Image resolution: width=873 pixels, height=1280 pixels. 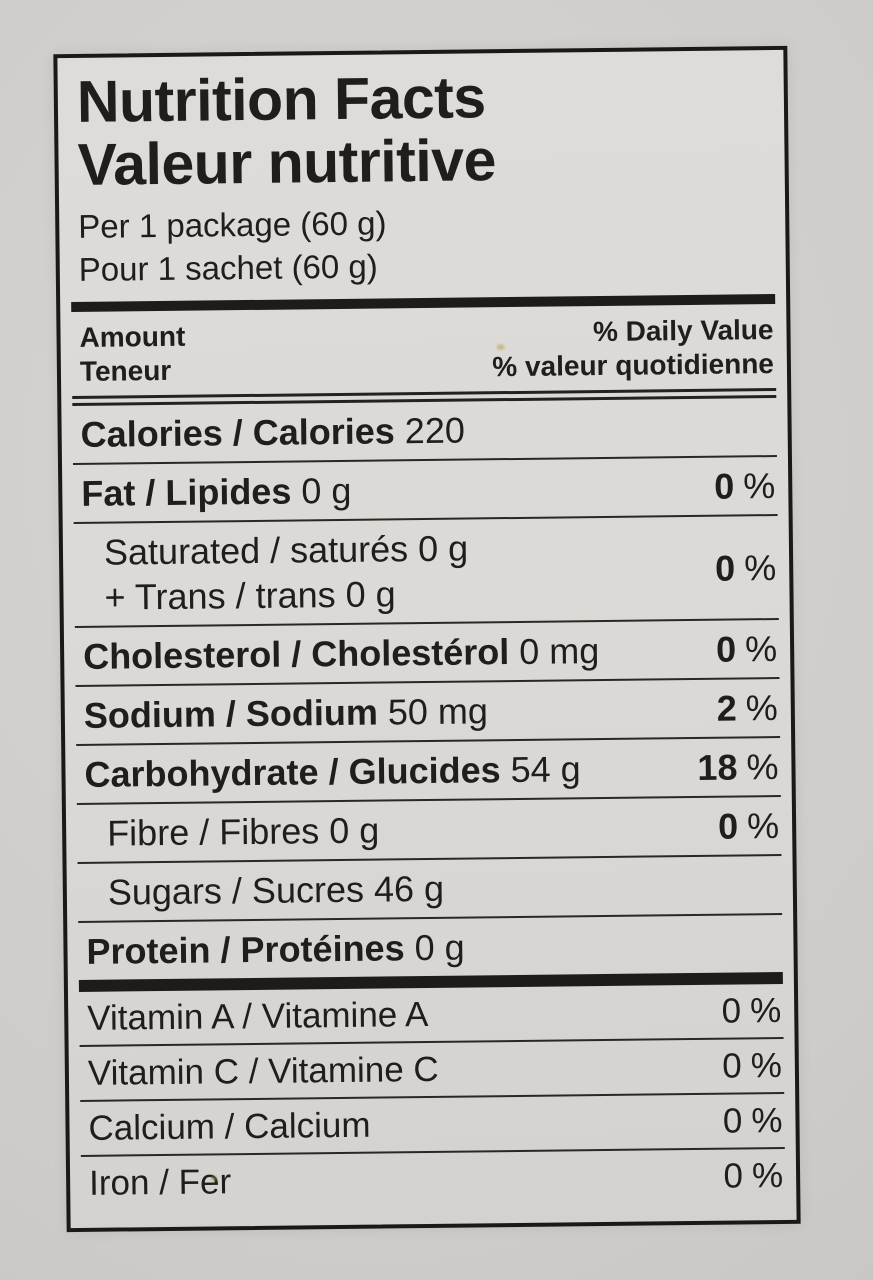 I want to click on serving-size-french: Pour 1 sachet (60 g), so click(x=228, y=267).